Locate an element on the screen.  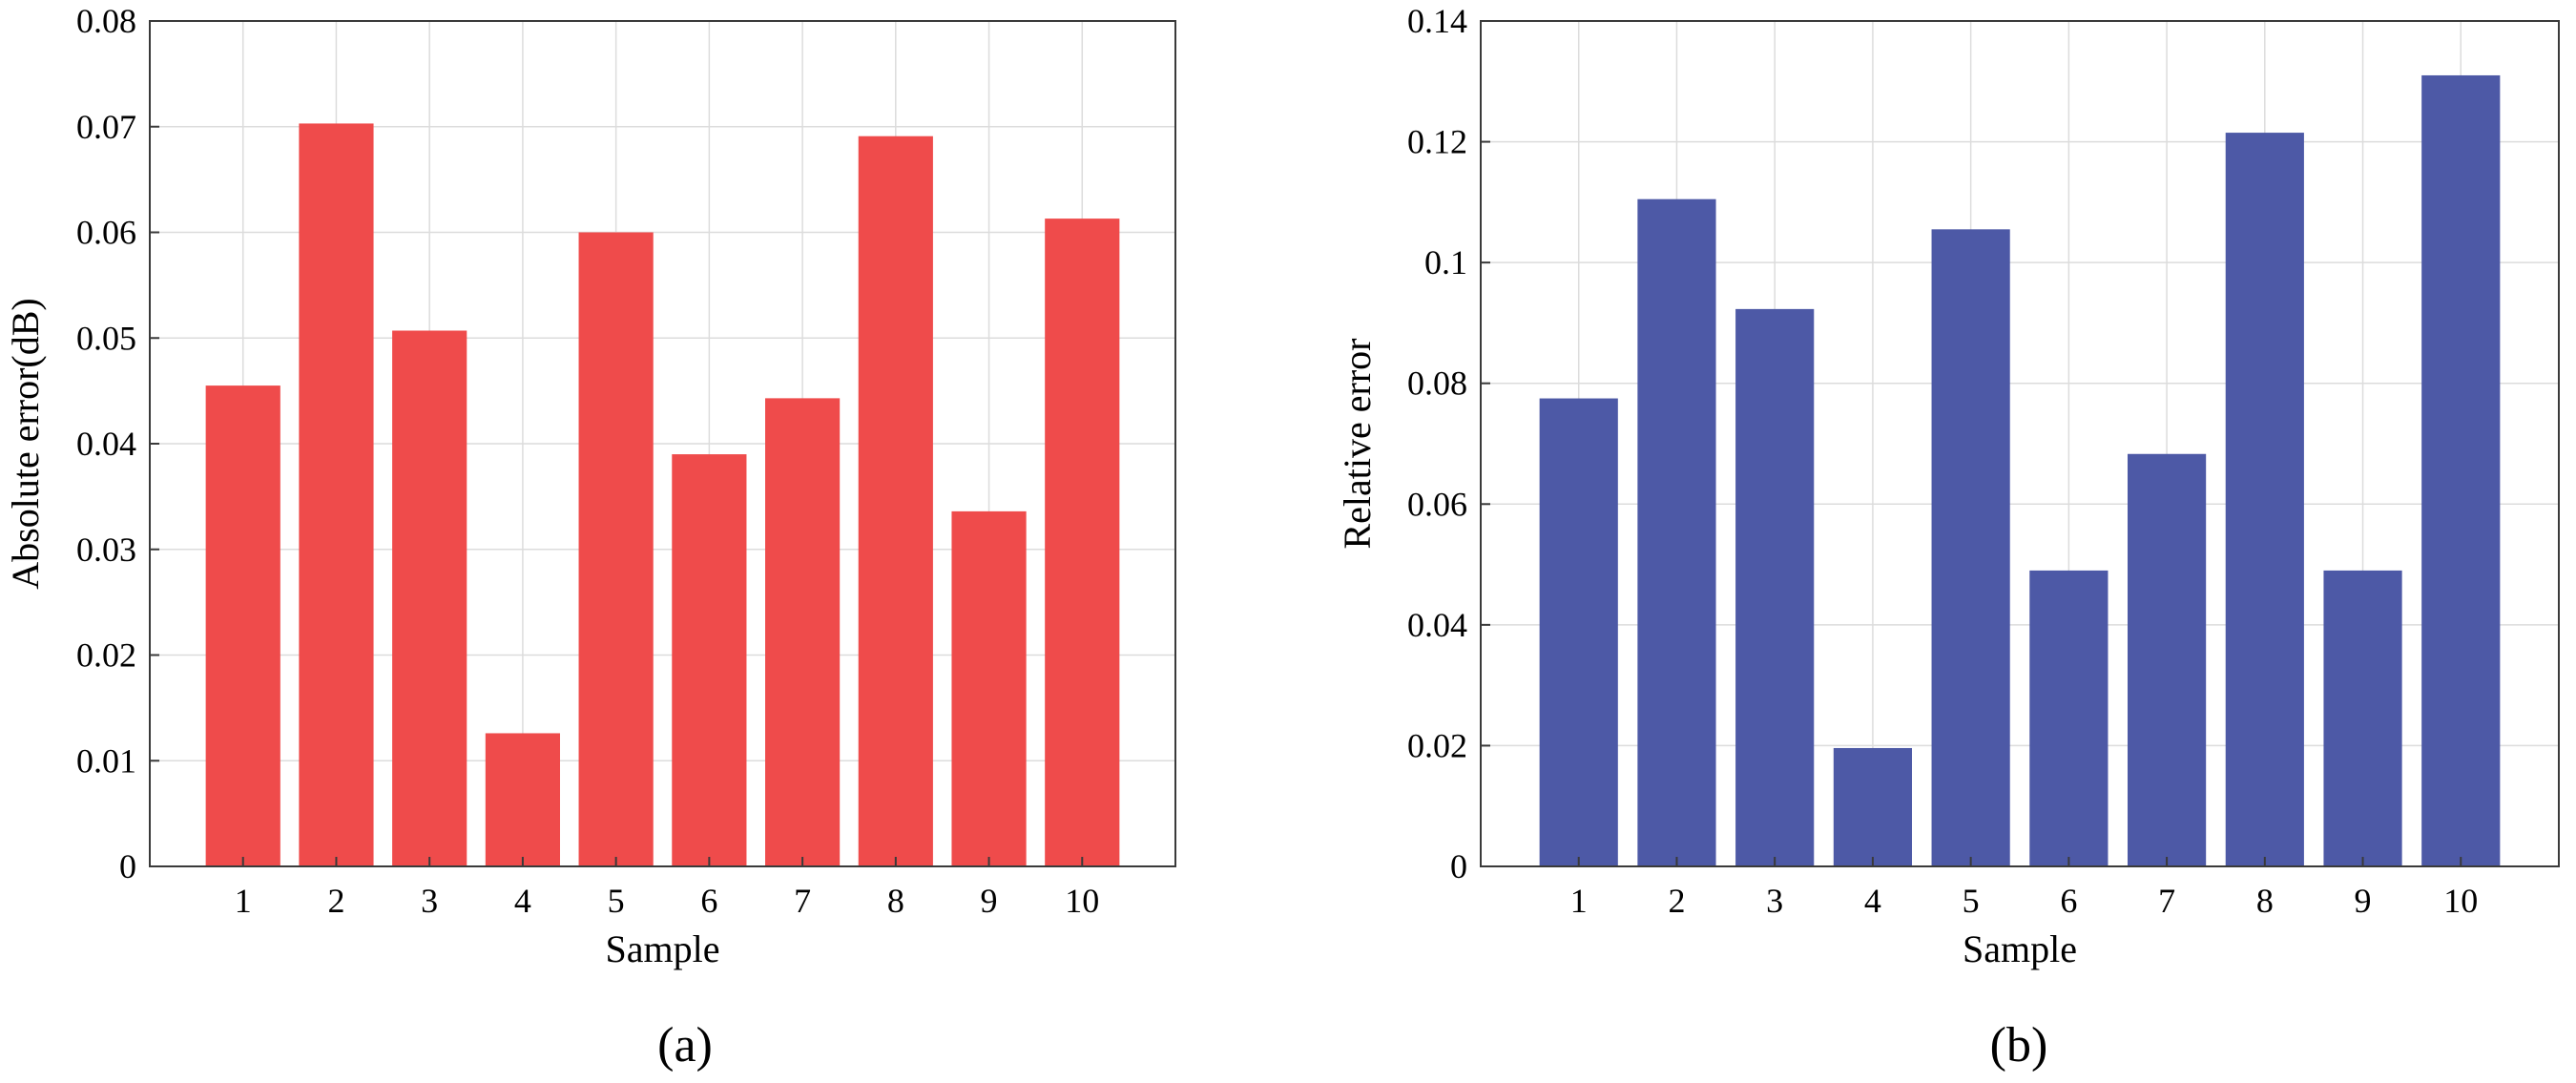
a-xtick-label: 1 is located at coordinates (243, 901).